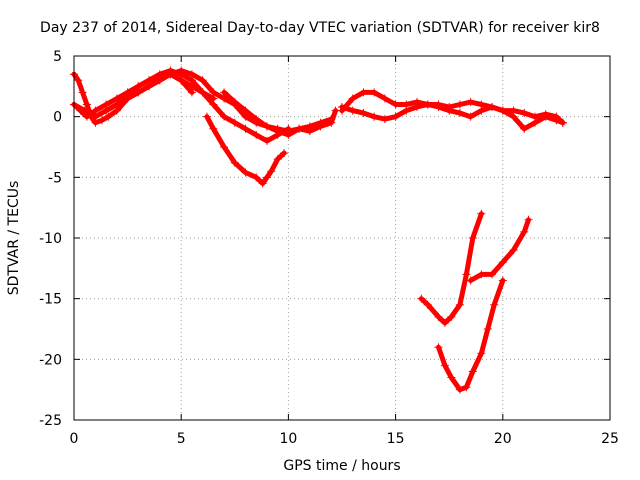 Image resolution: width=640 pixels, height=480 pixels. I want to click on y-tick-label: -20, so click(50, 360).